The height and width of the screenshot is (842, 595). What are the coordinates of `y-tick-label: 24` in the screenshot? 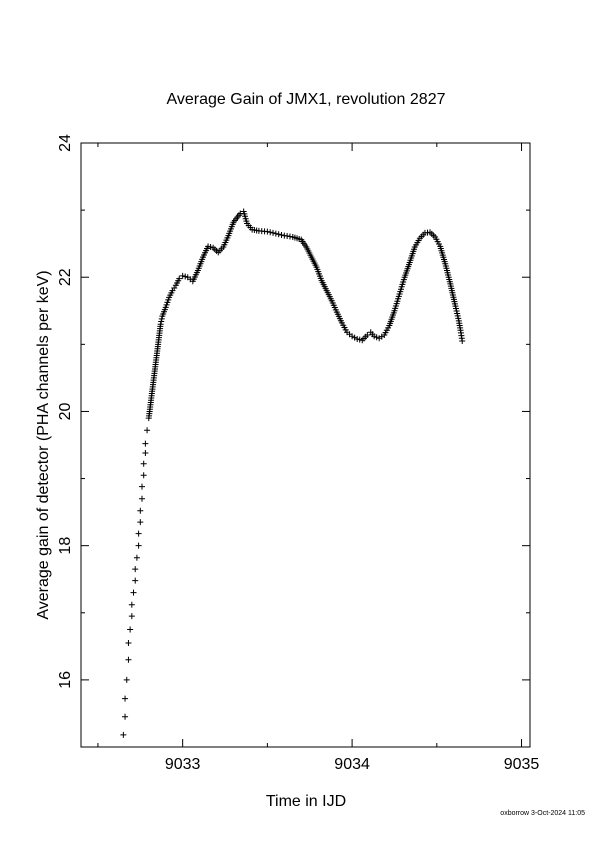 It's located at (65, 143).